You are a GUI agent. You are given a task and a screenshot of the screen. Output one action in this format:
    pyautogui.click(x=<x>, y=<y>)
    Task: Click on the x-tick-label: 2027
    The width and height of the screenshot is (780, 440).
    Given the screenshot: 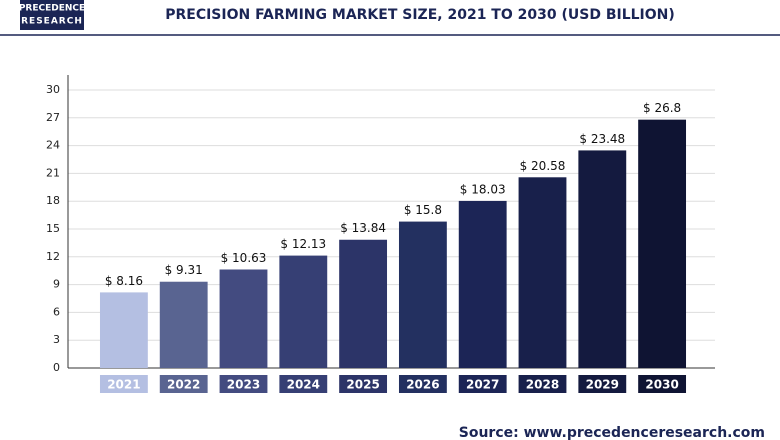 What is the action you would take?
    pyautogui.click(x=482, y=385)
    